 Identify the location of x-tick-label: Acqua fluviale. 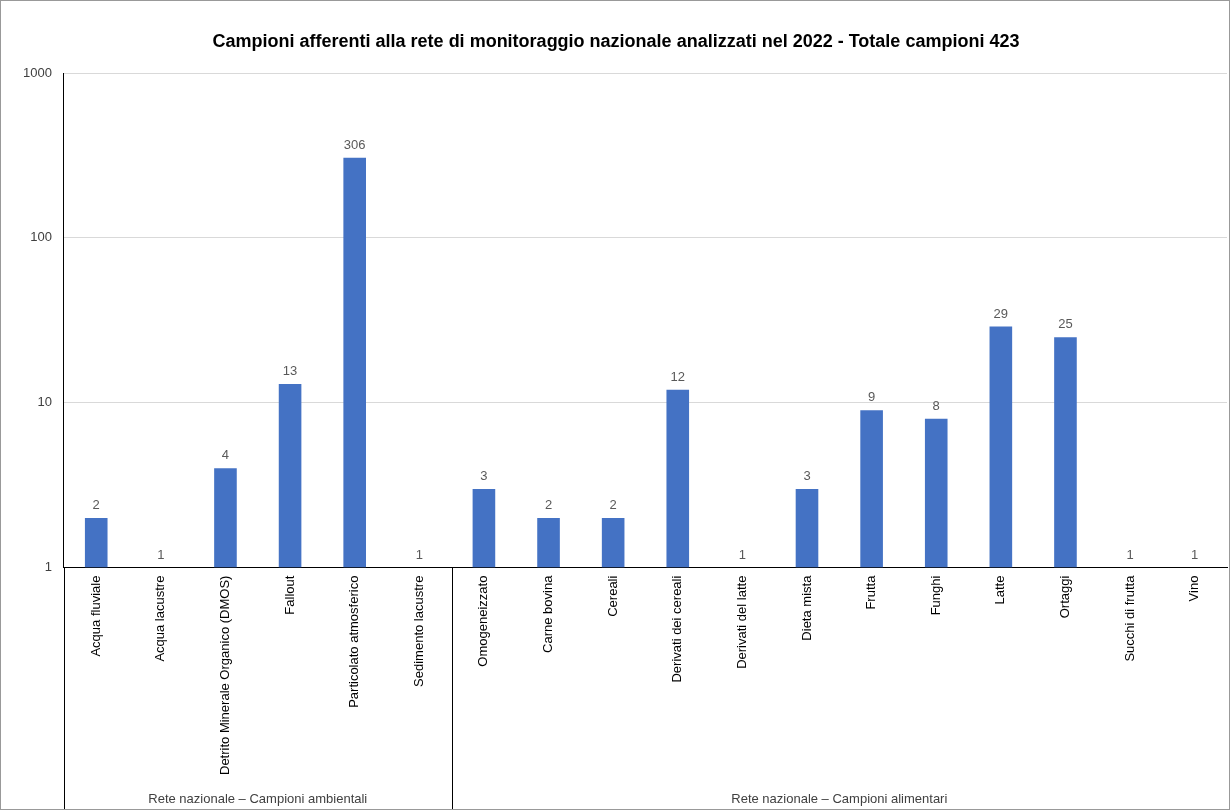
(95, 616).